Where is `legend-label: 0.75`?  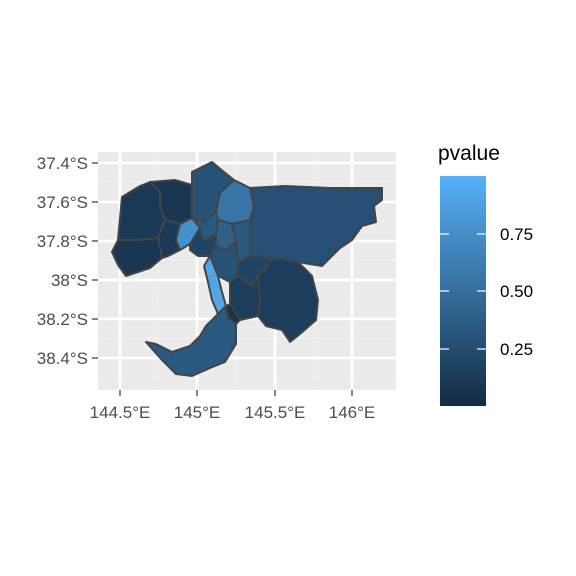 legend-label: 0.75 is located at coordinates (516, 234).